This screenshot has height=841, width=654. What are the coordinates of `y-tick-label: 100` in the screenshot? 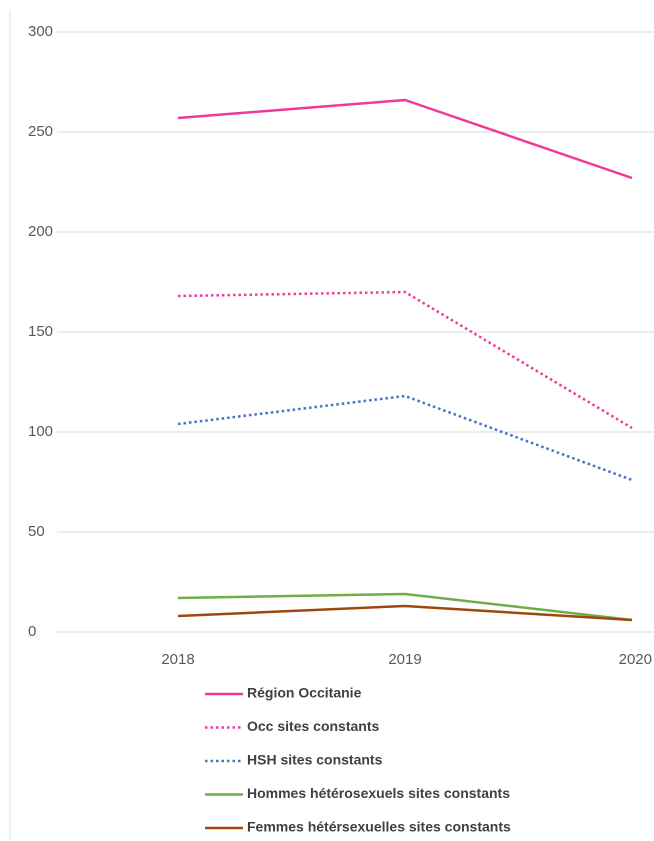 It's located at (40, 431).